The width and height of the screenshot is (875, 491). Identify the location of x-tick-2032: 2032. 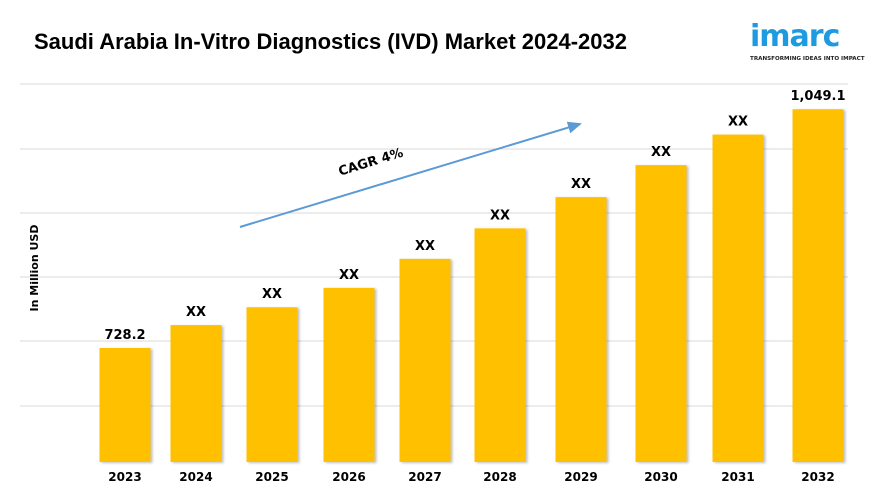
(817, 477).